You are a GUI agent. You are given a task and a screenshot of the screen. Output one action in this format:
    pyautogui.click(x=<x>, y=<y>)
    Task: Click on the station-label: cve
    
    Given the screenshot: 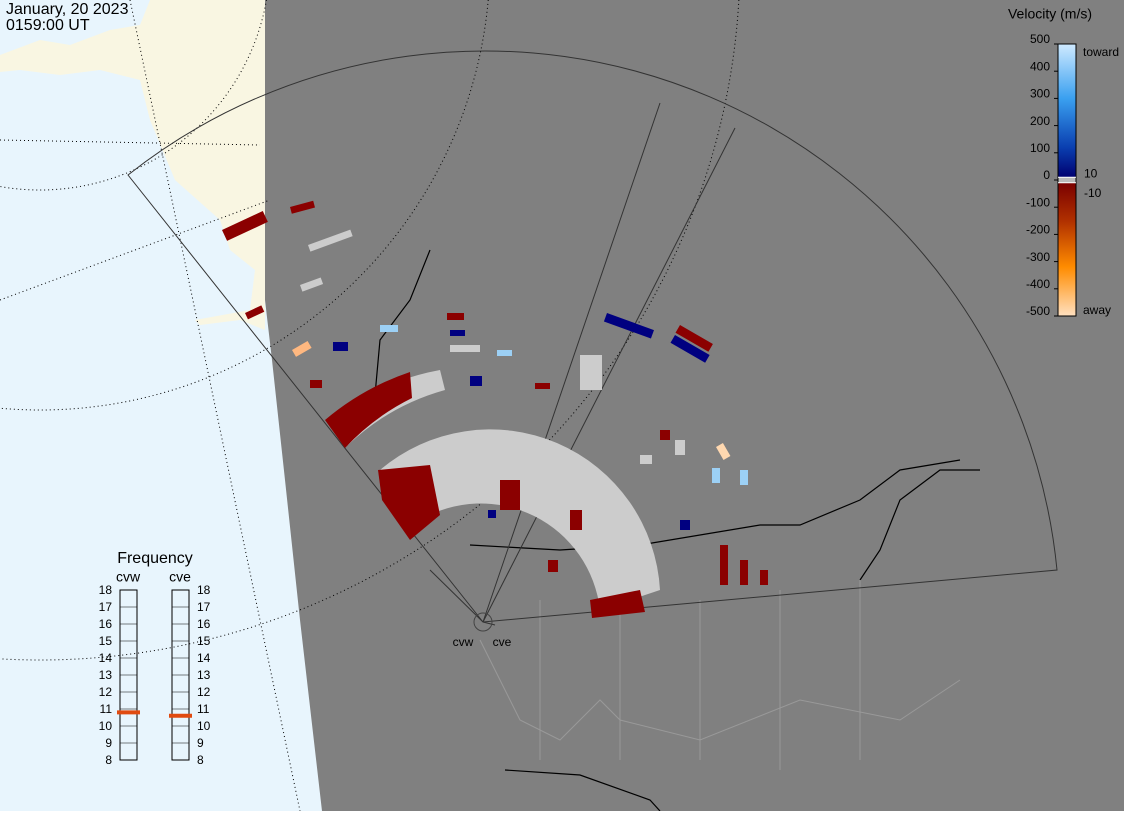 What is the action you would take?
    pyautogui.click(x=502, y=642)
    